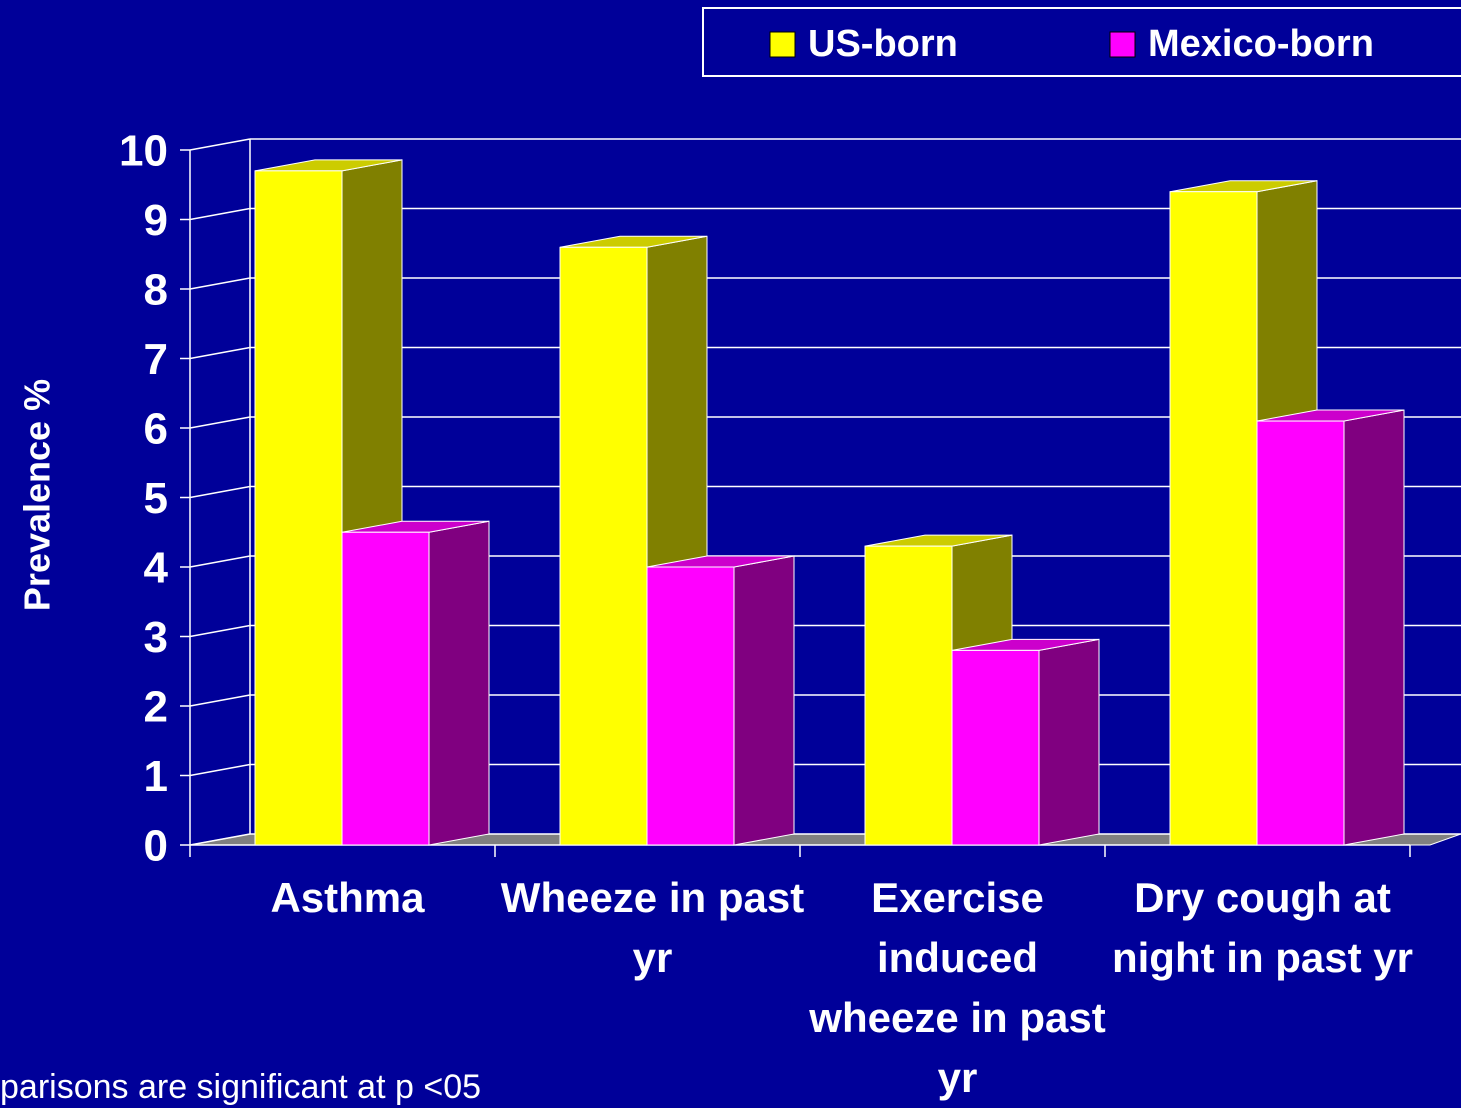  What do you see at coordinates (883, 44) in the screenshot?
I see `legend-label: US-born` at bounding box center [883, 44].